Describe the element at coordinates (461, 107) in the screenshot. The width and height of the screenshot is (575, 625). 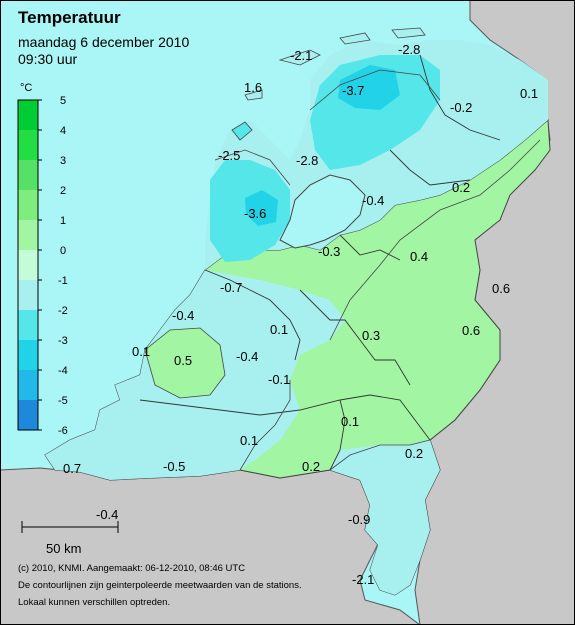
I see `station-value: -0.2` at that location.